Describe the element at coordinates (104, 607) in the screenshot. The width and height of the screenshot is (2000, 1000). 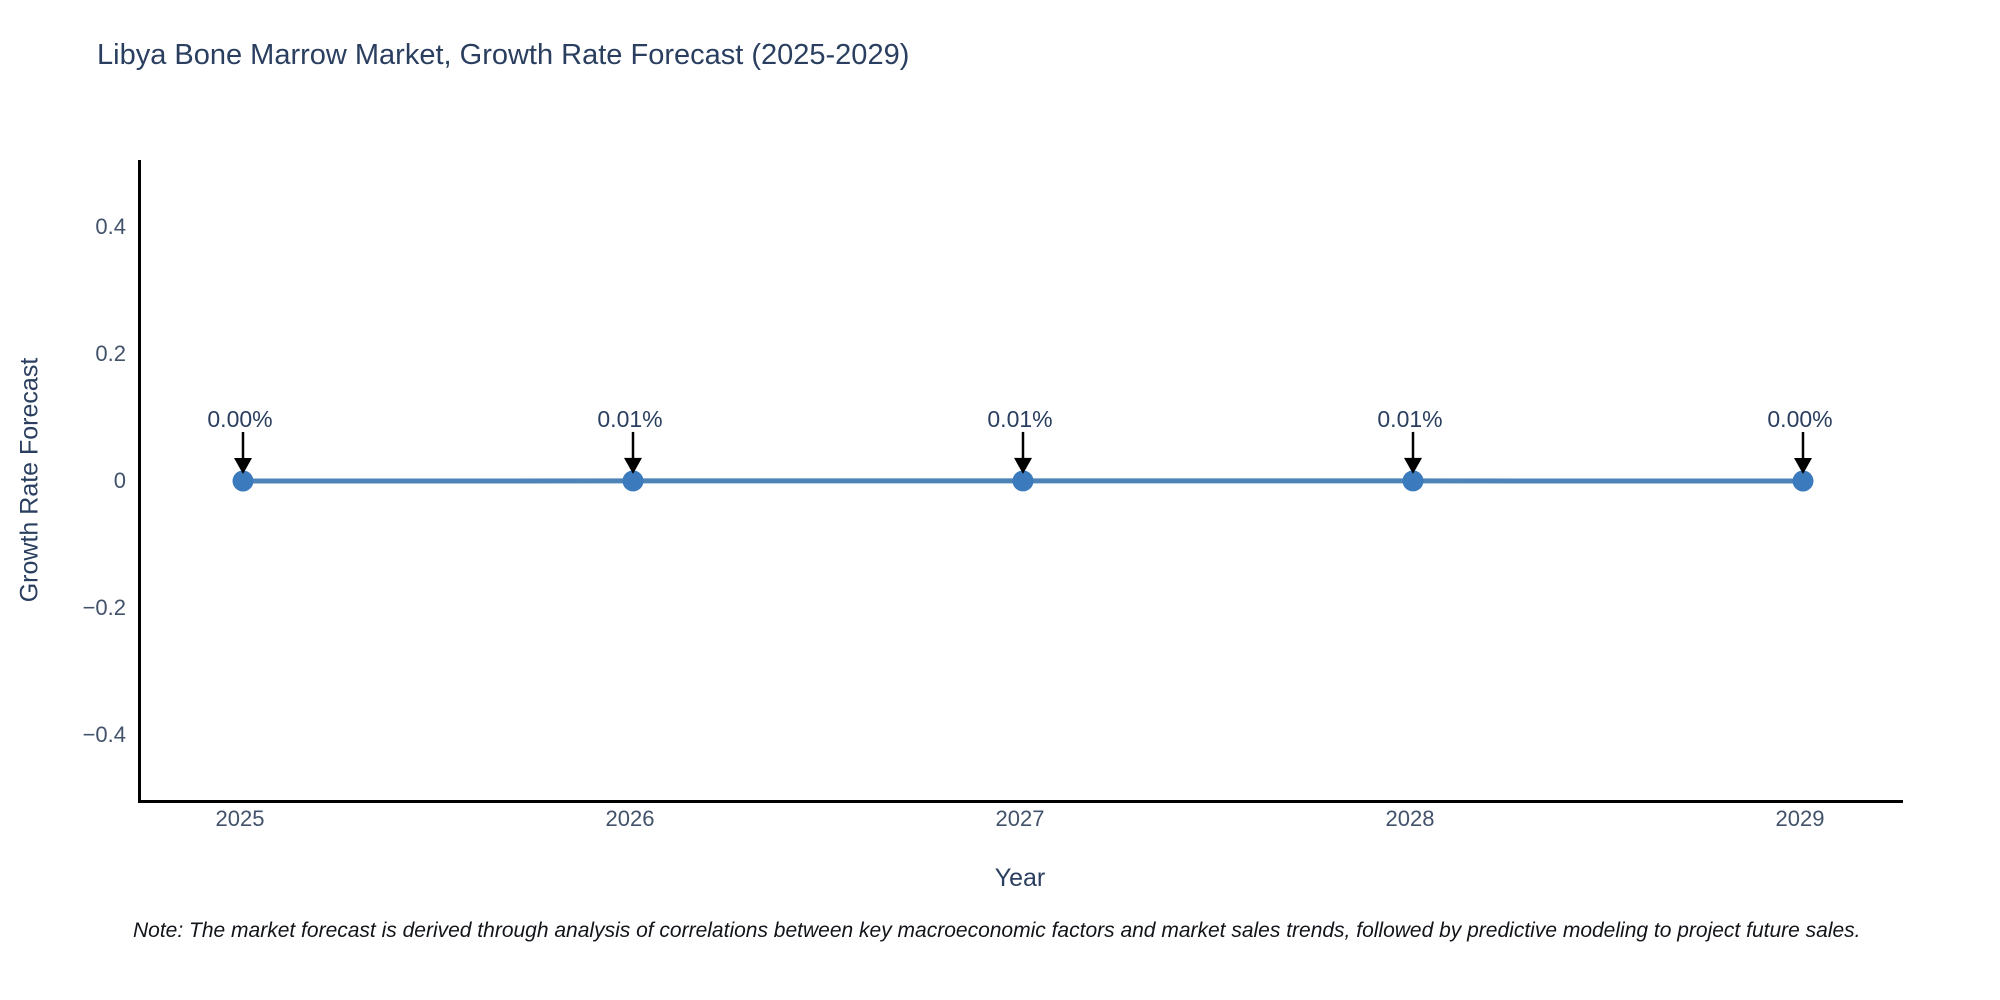
I see `y-tick-label: −0.2` at that location.